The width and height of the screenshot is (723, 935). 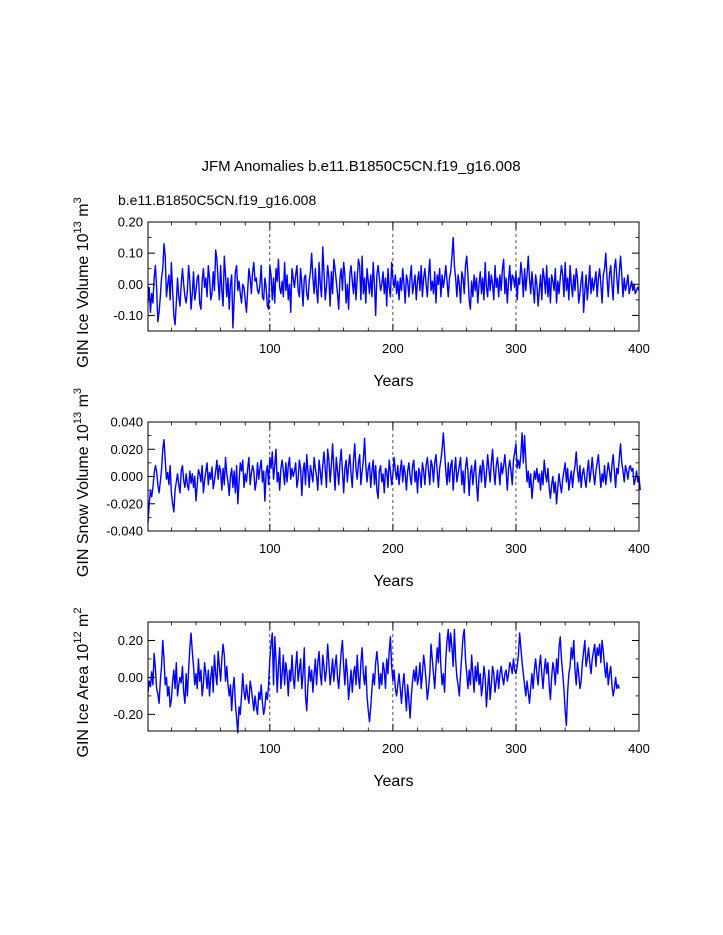 I want to click on y-tick-label-0.040: 0.040, so click(x=126, y=422).